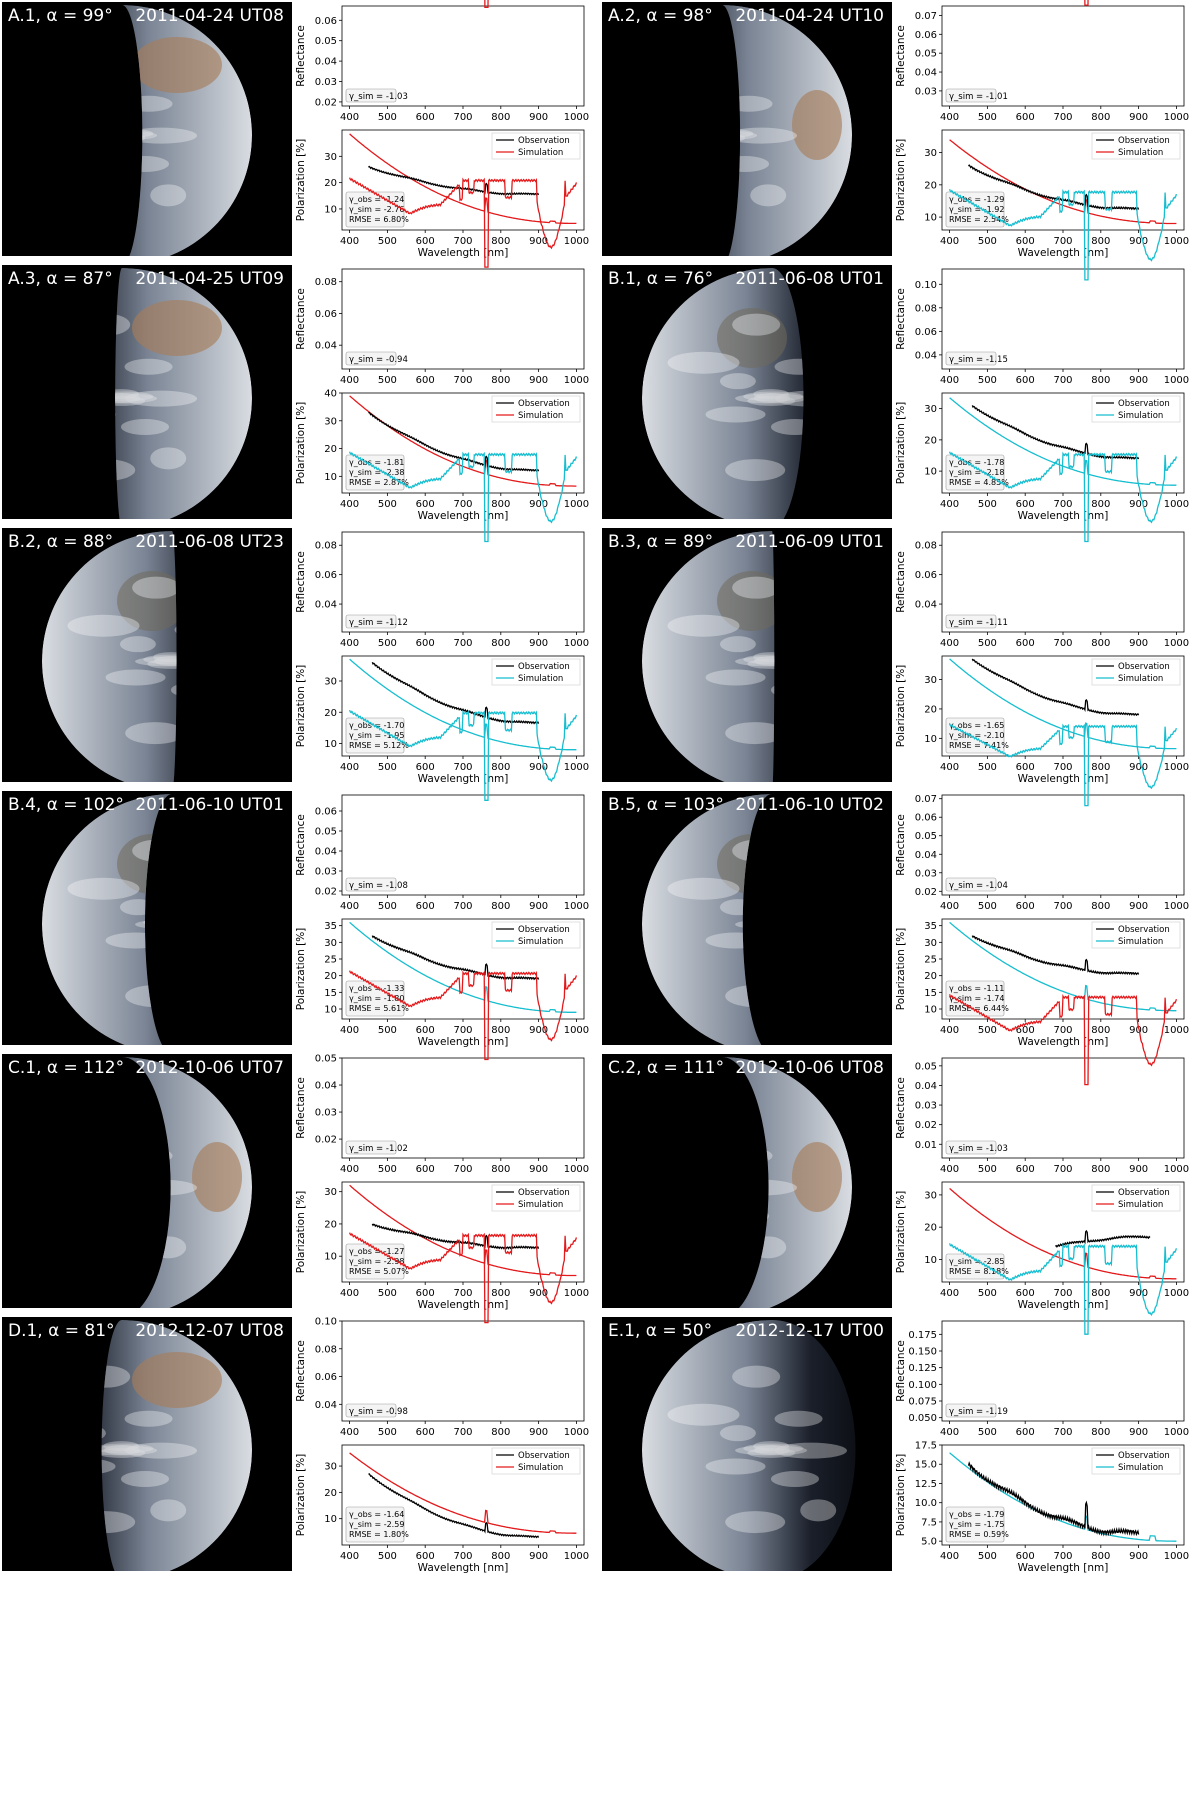 Image resolution: width=1200 pixels, height=1804 pixels. I want to click on earth-disk-B.5, so click(707, 919).